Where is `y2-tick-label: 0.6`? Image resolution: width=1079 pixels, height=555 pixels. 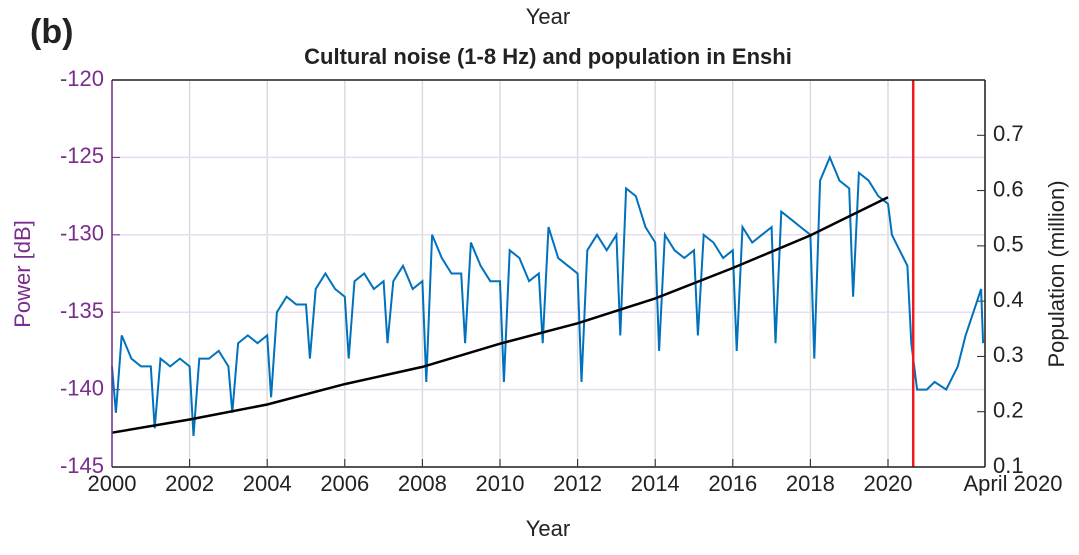 y2-tick-label: 0.6 is located at coordinates (1008, 188).